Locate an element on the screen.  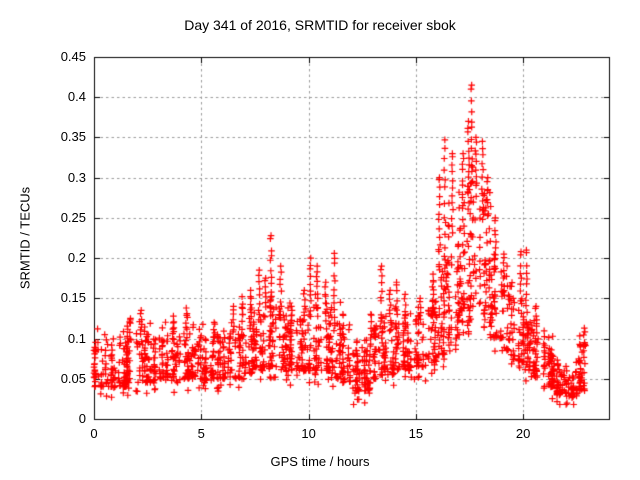
x-tick-label: 0 is located at coordinates (94, 433).